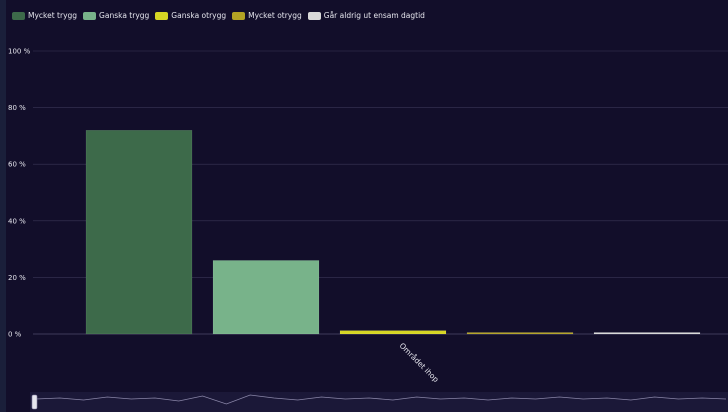 This screenshot has height=412, width=728. Describe the element at coordinates (19, 52) in the screenshot. I see `y-tick-label: 100 %` at that location.